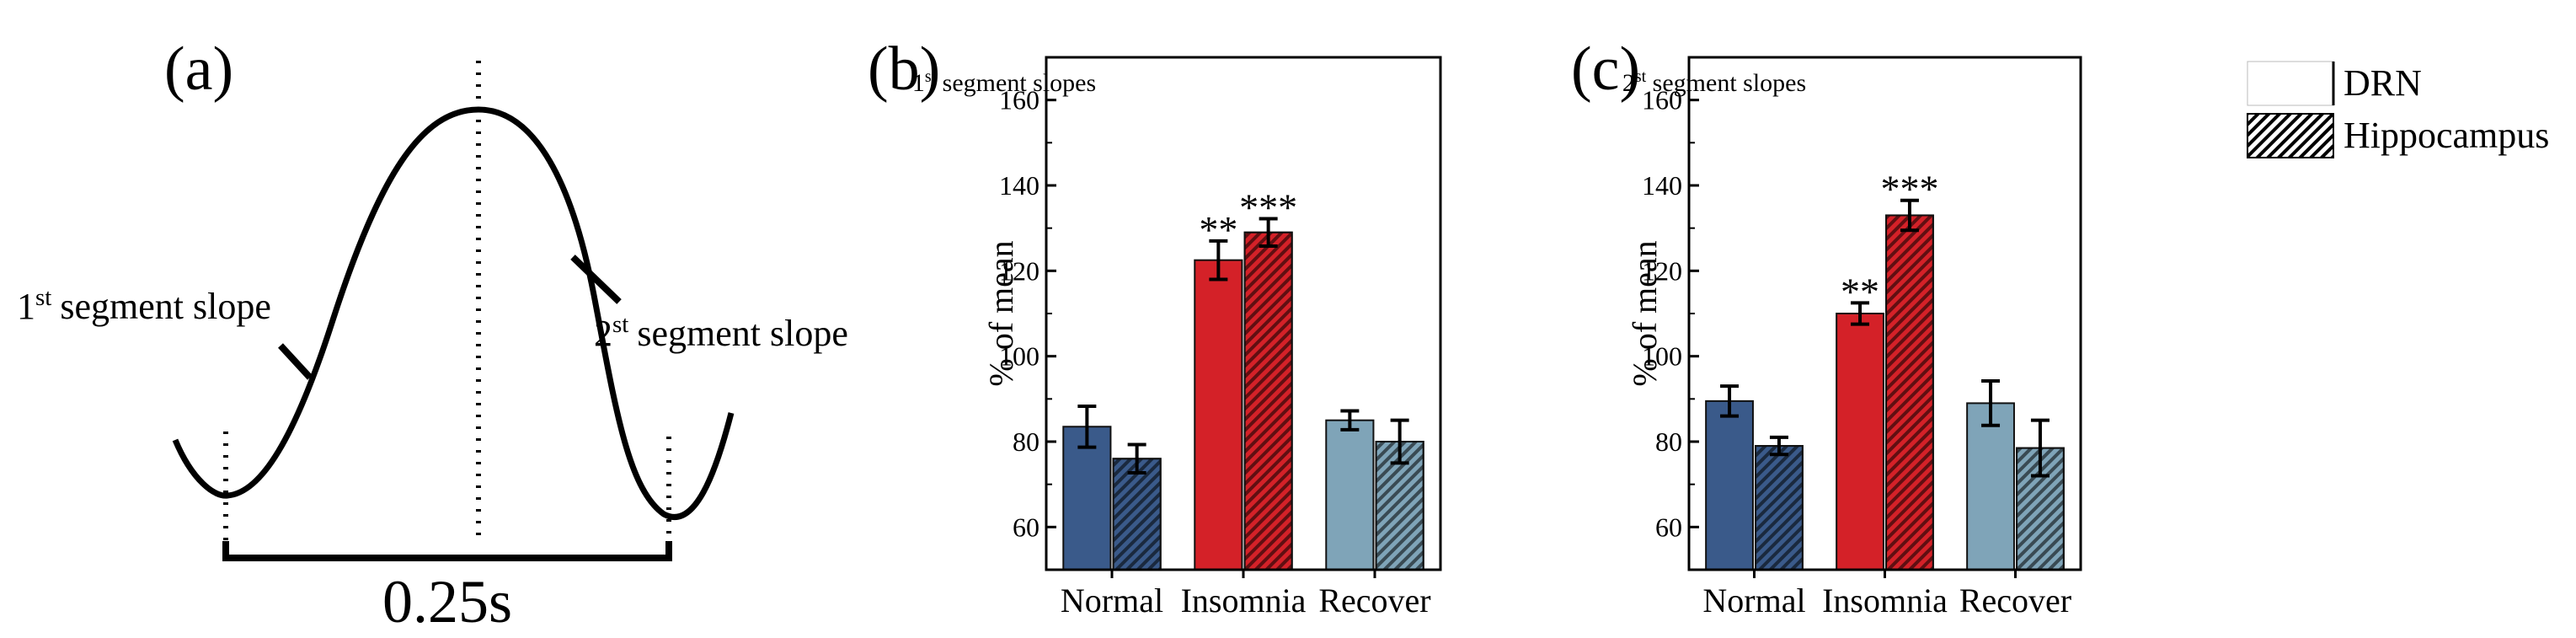 The width and height of the screenshot is (2576, 638). I want to click on legend-item-hippocampus: Hippocampus, so click(2398, 135).